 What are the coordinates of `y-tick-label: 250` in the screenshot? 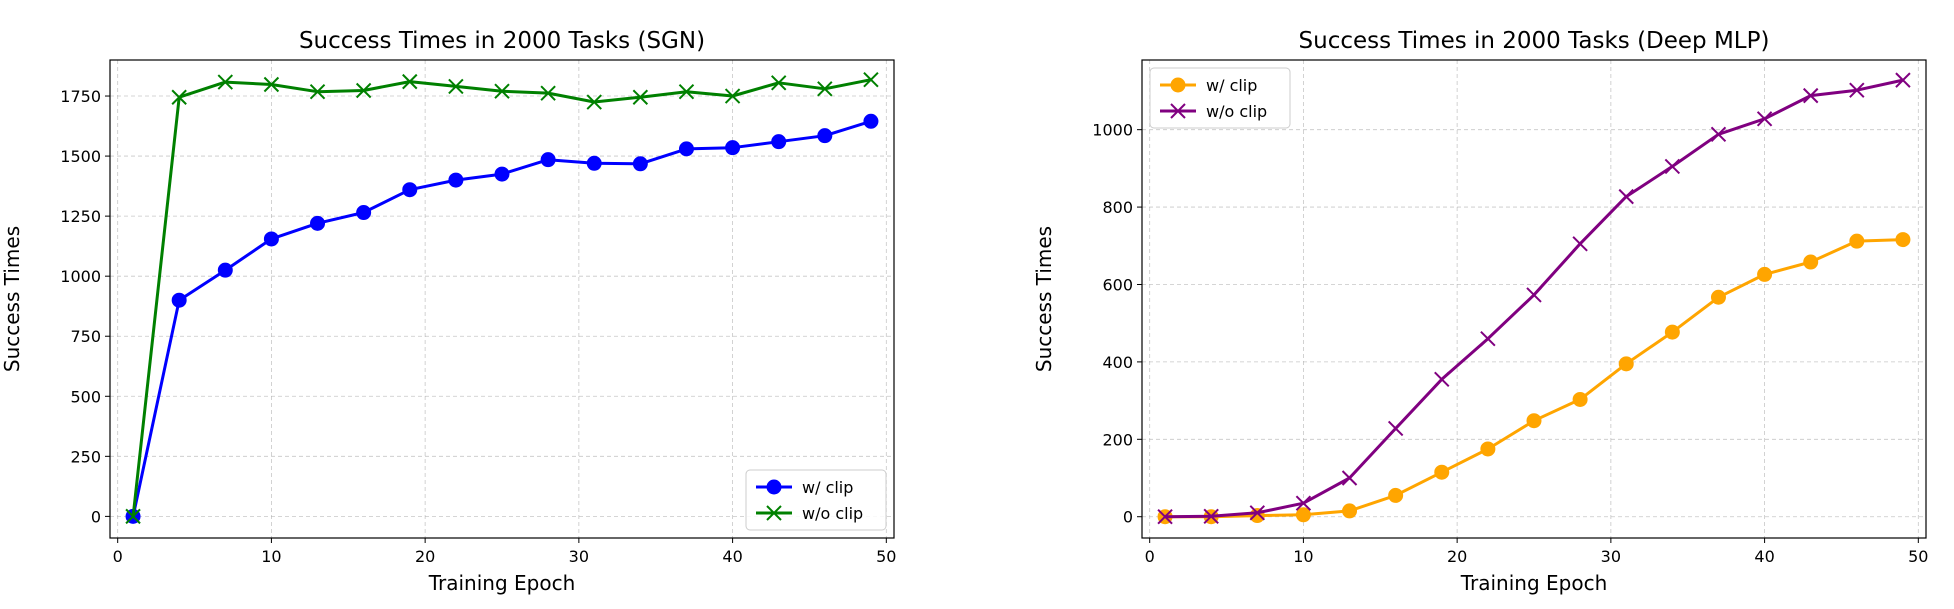 It's located at (85, 456).